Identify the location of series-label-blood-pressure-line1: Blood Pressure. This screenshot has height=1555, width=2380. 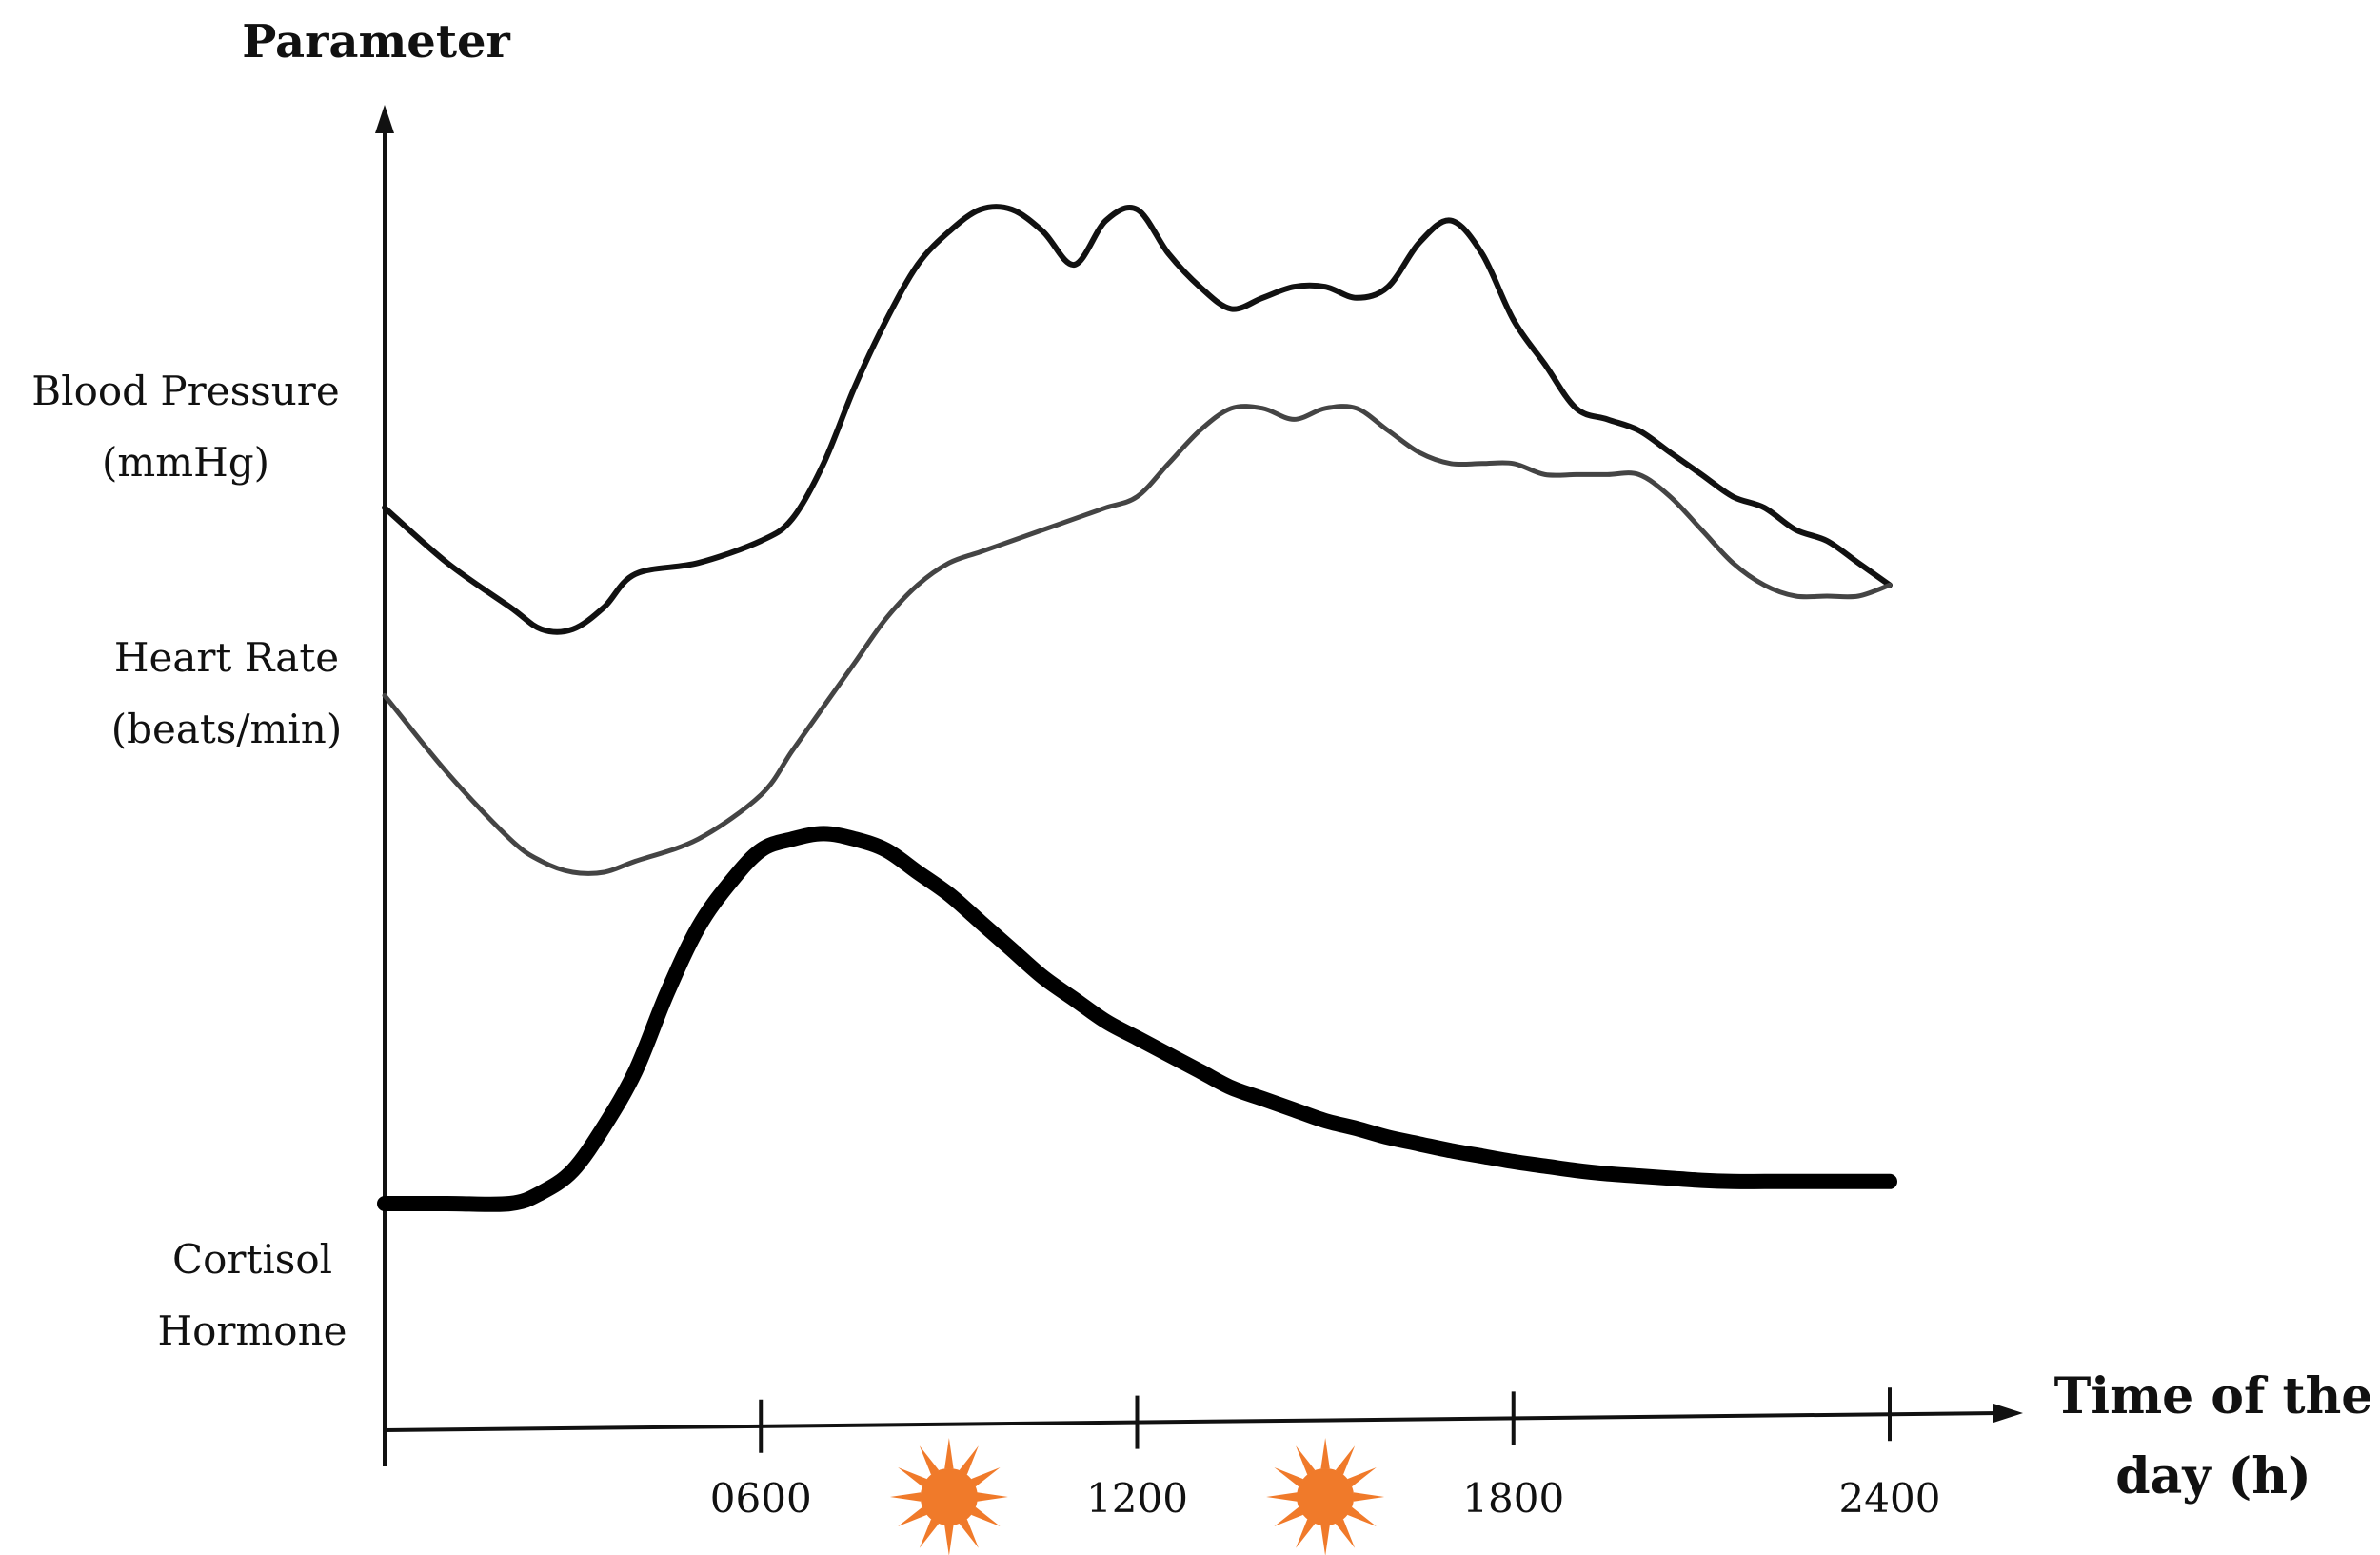
(185, 391).